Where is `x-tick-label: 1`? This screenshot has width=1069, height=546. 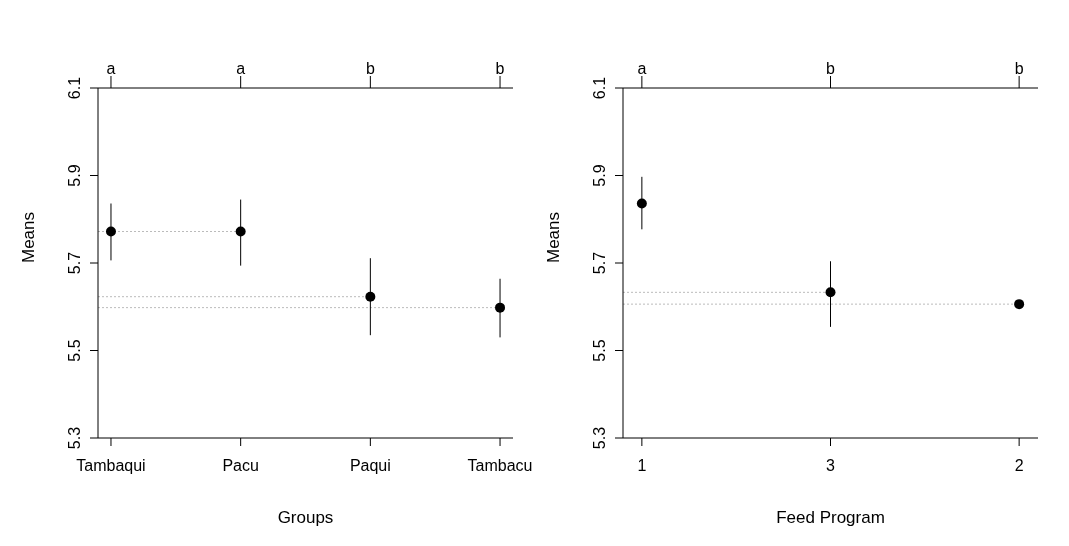
x-tick-label: 1 is located at coordinates (642, 466).